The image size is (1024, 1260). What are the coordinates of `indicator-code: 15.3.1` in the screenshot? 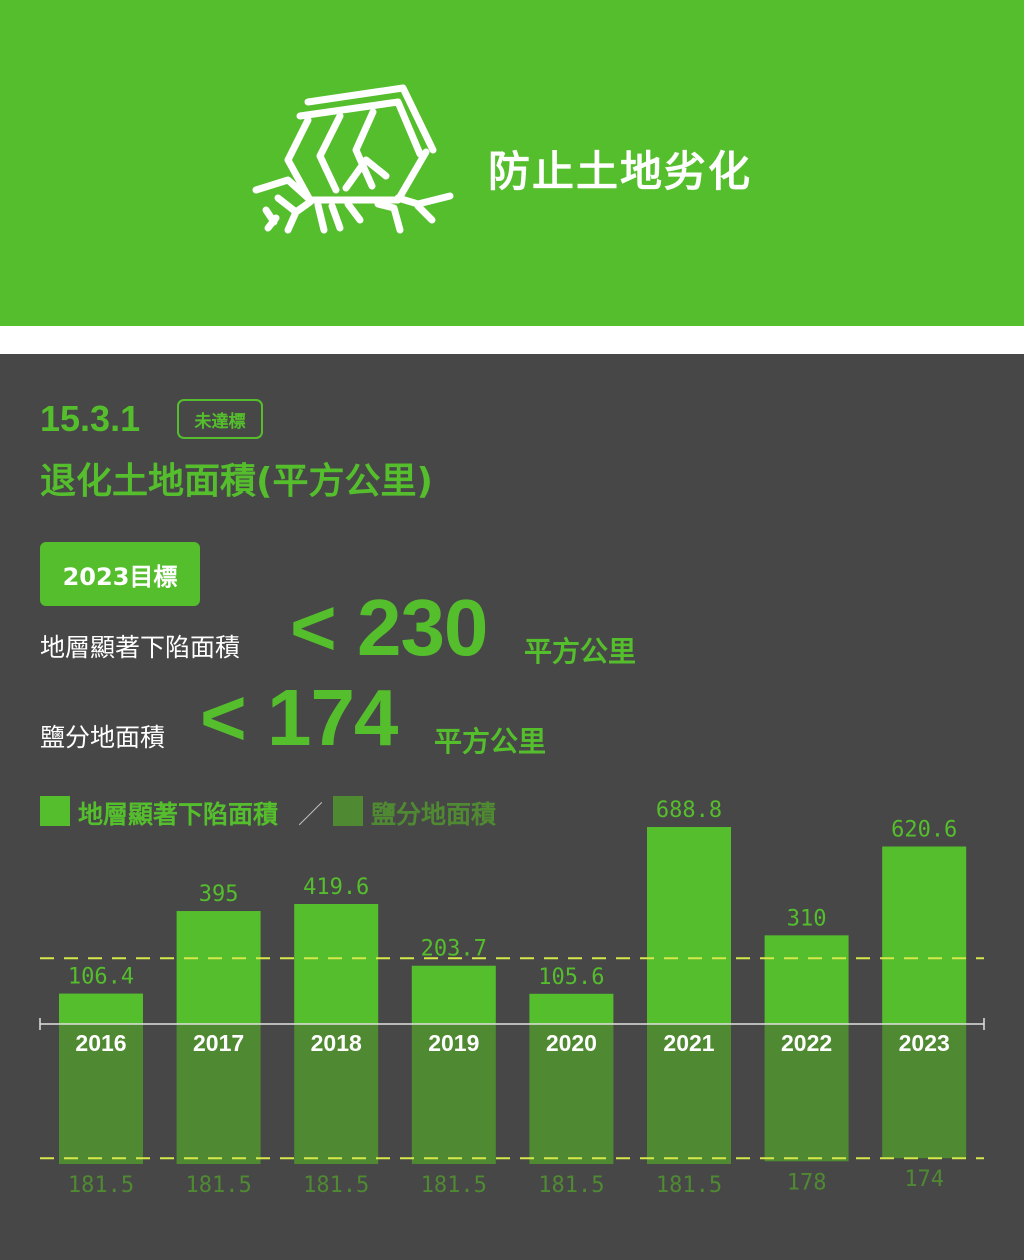 It's located at (90, 418).